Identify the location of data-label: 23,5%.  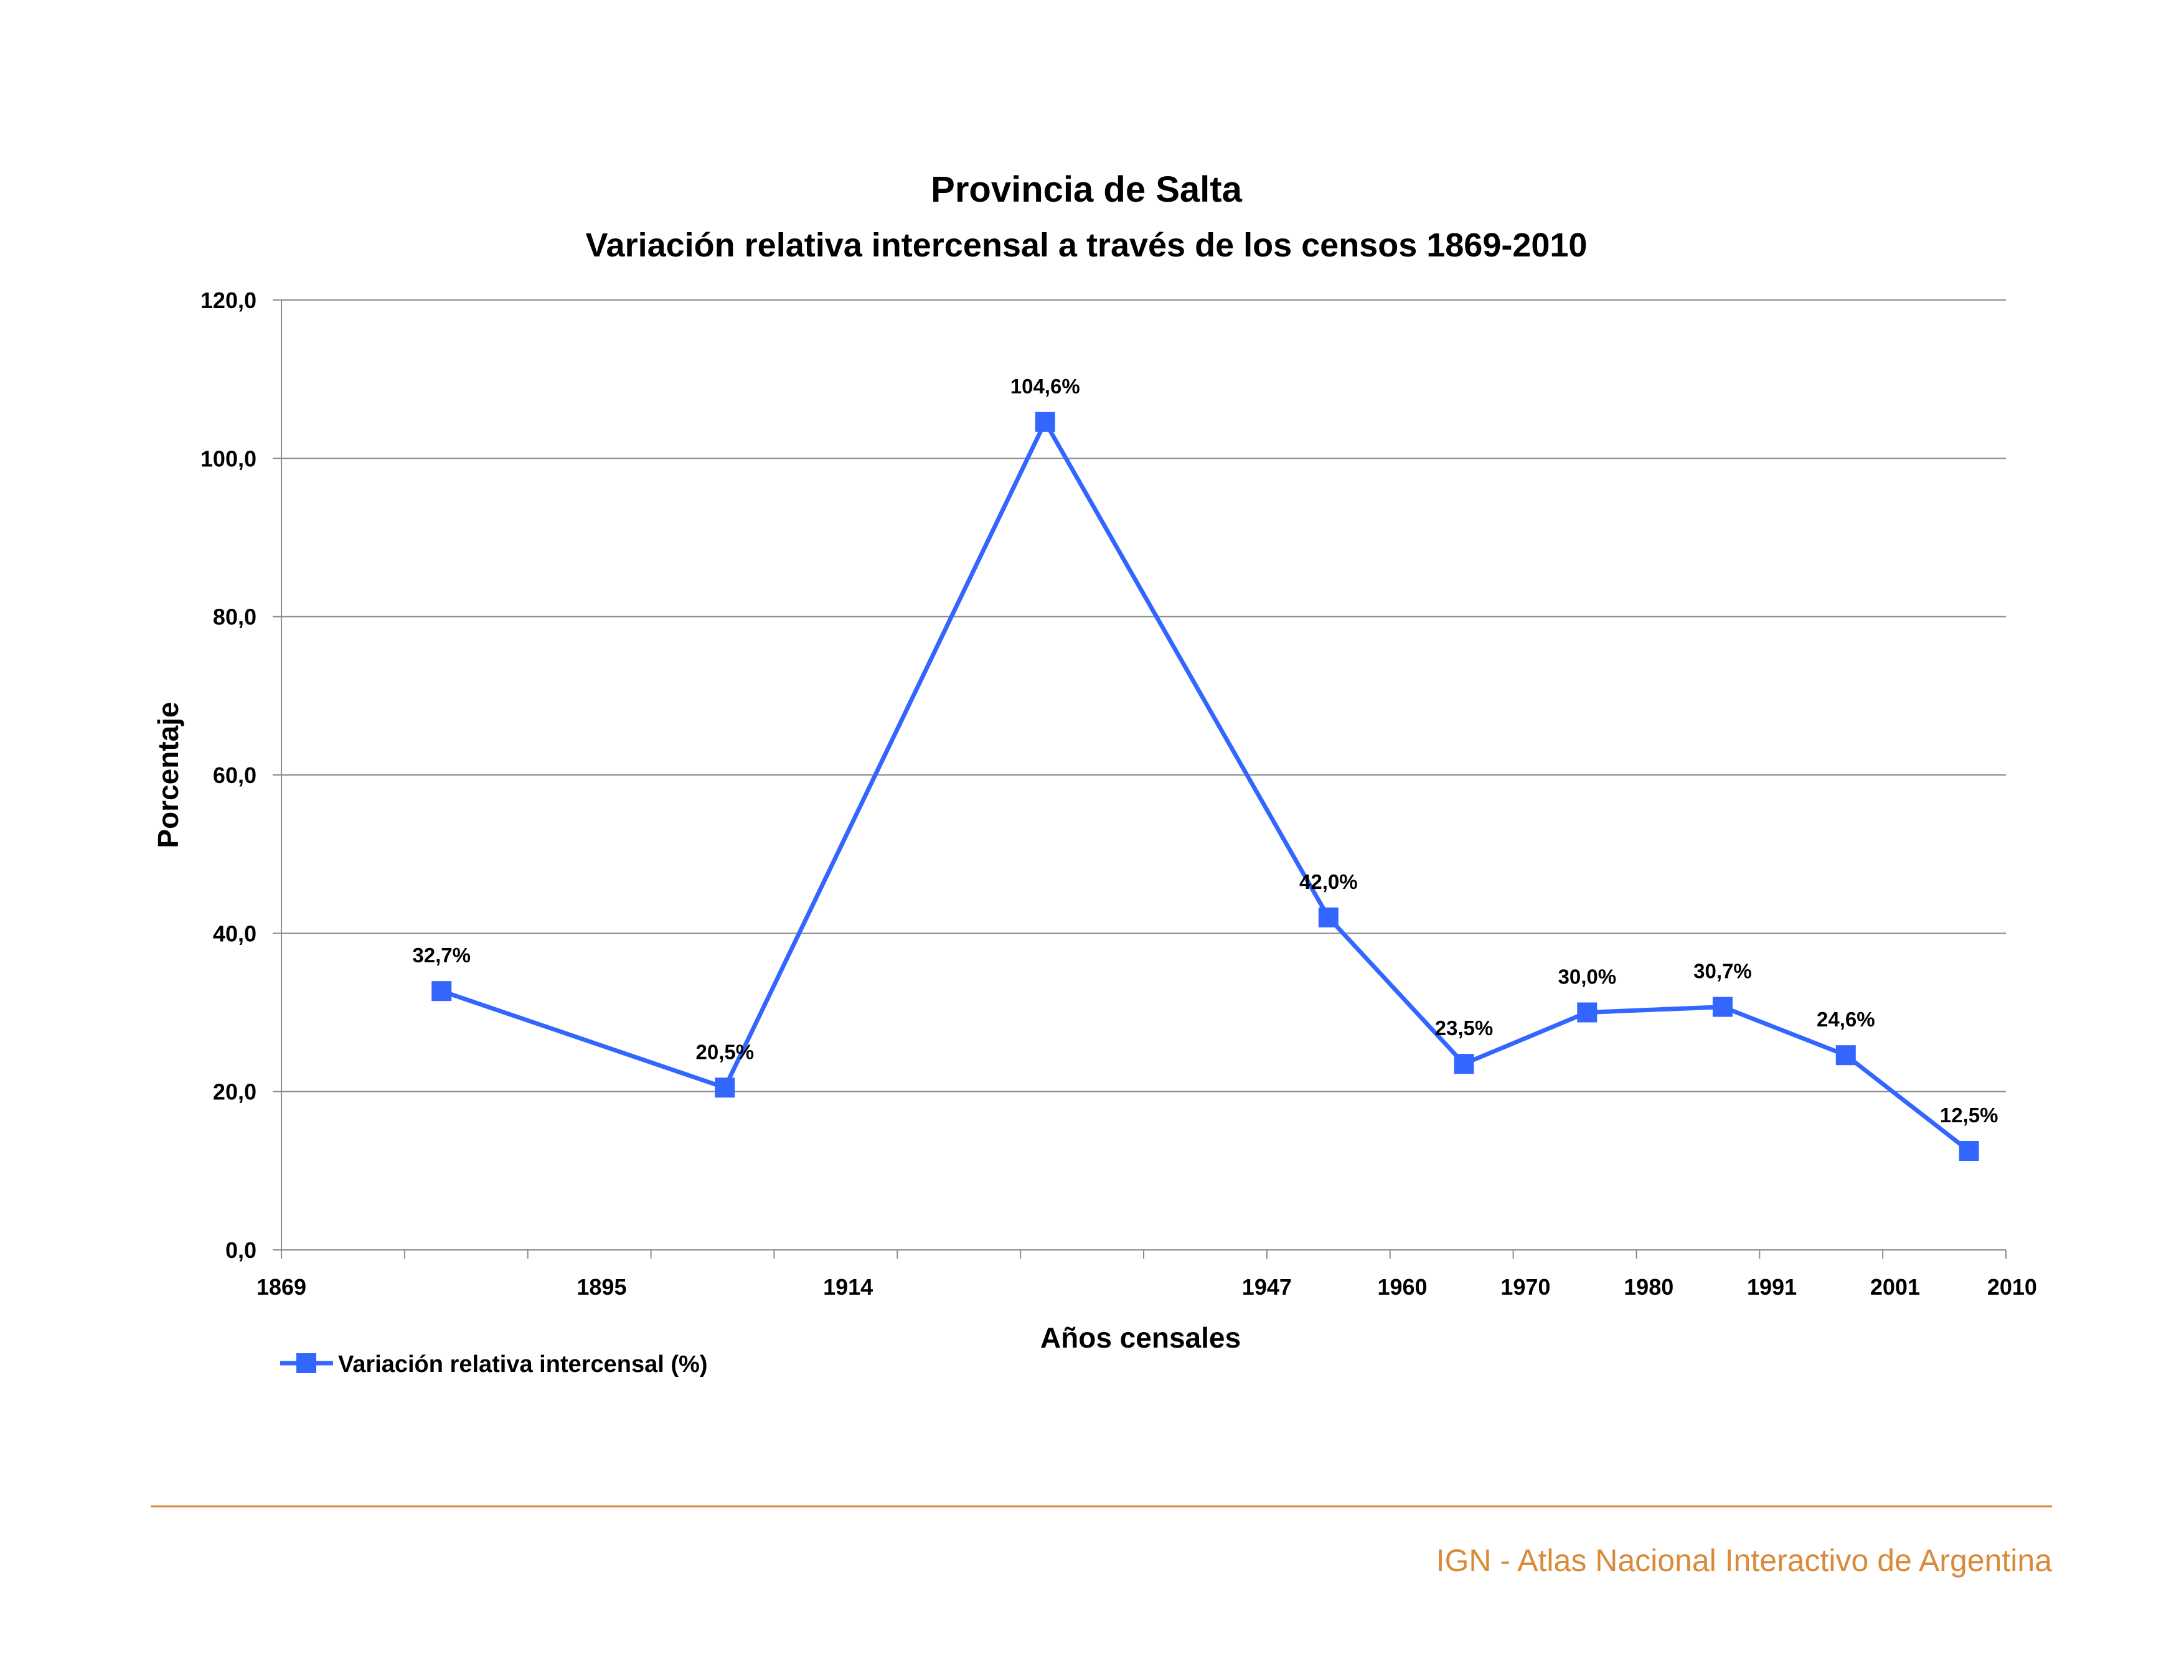
(1464, 1027).